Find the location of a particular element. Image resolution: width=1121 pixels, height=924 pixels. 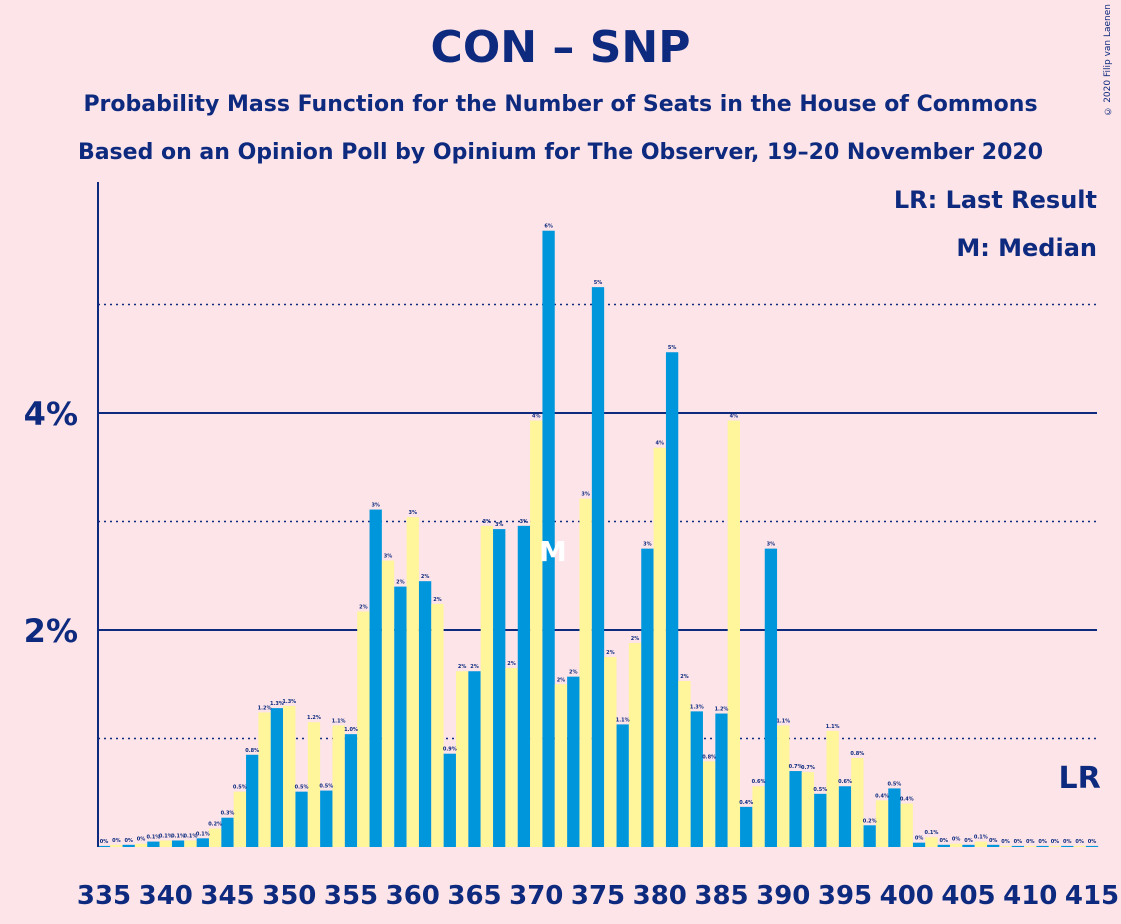

bar-label-seat-380: 4% is located at coordinates (660, 444).